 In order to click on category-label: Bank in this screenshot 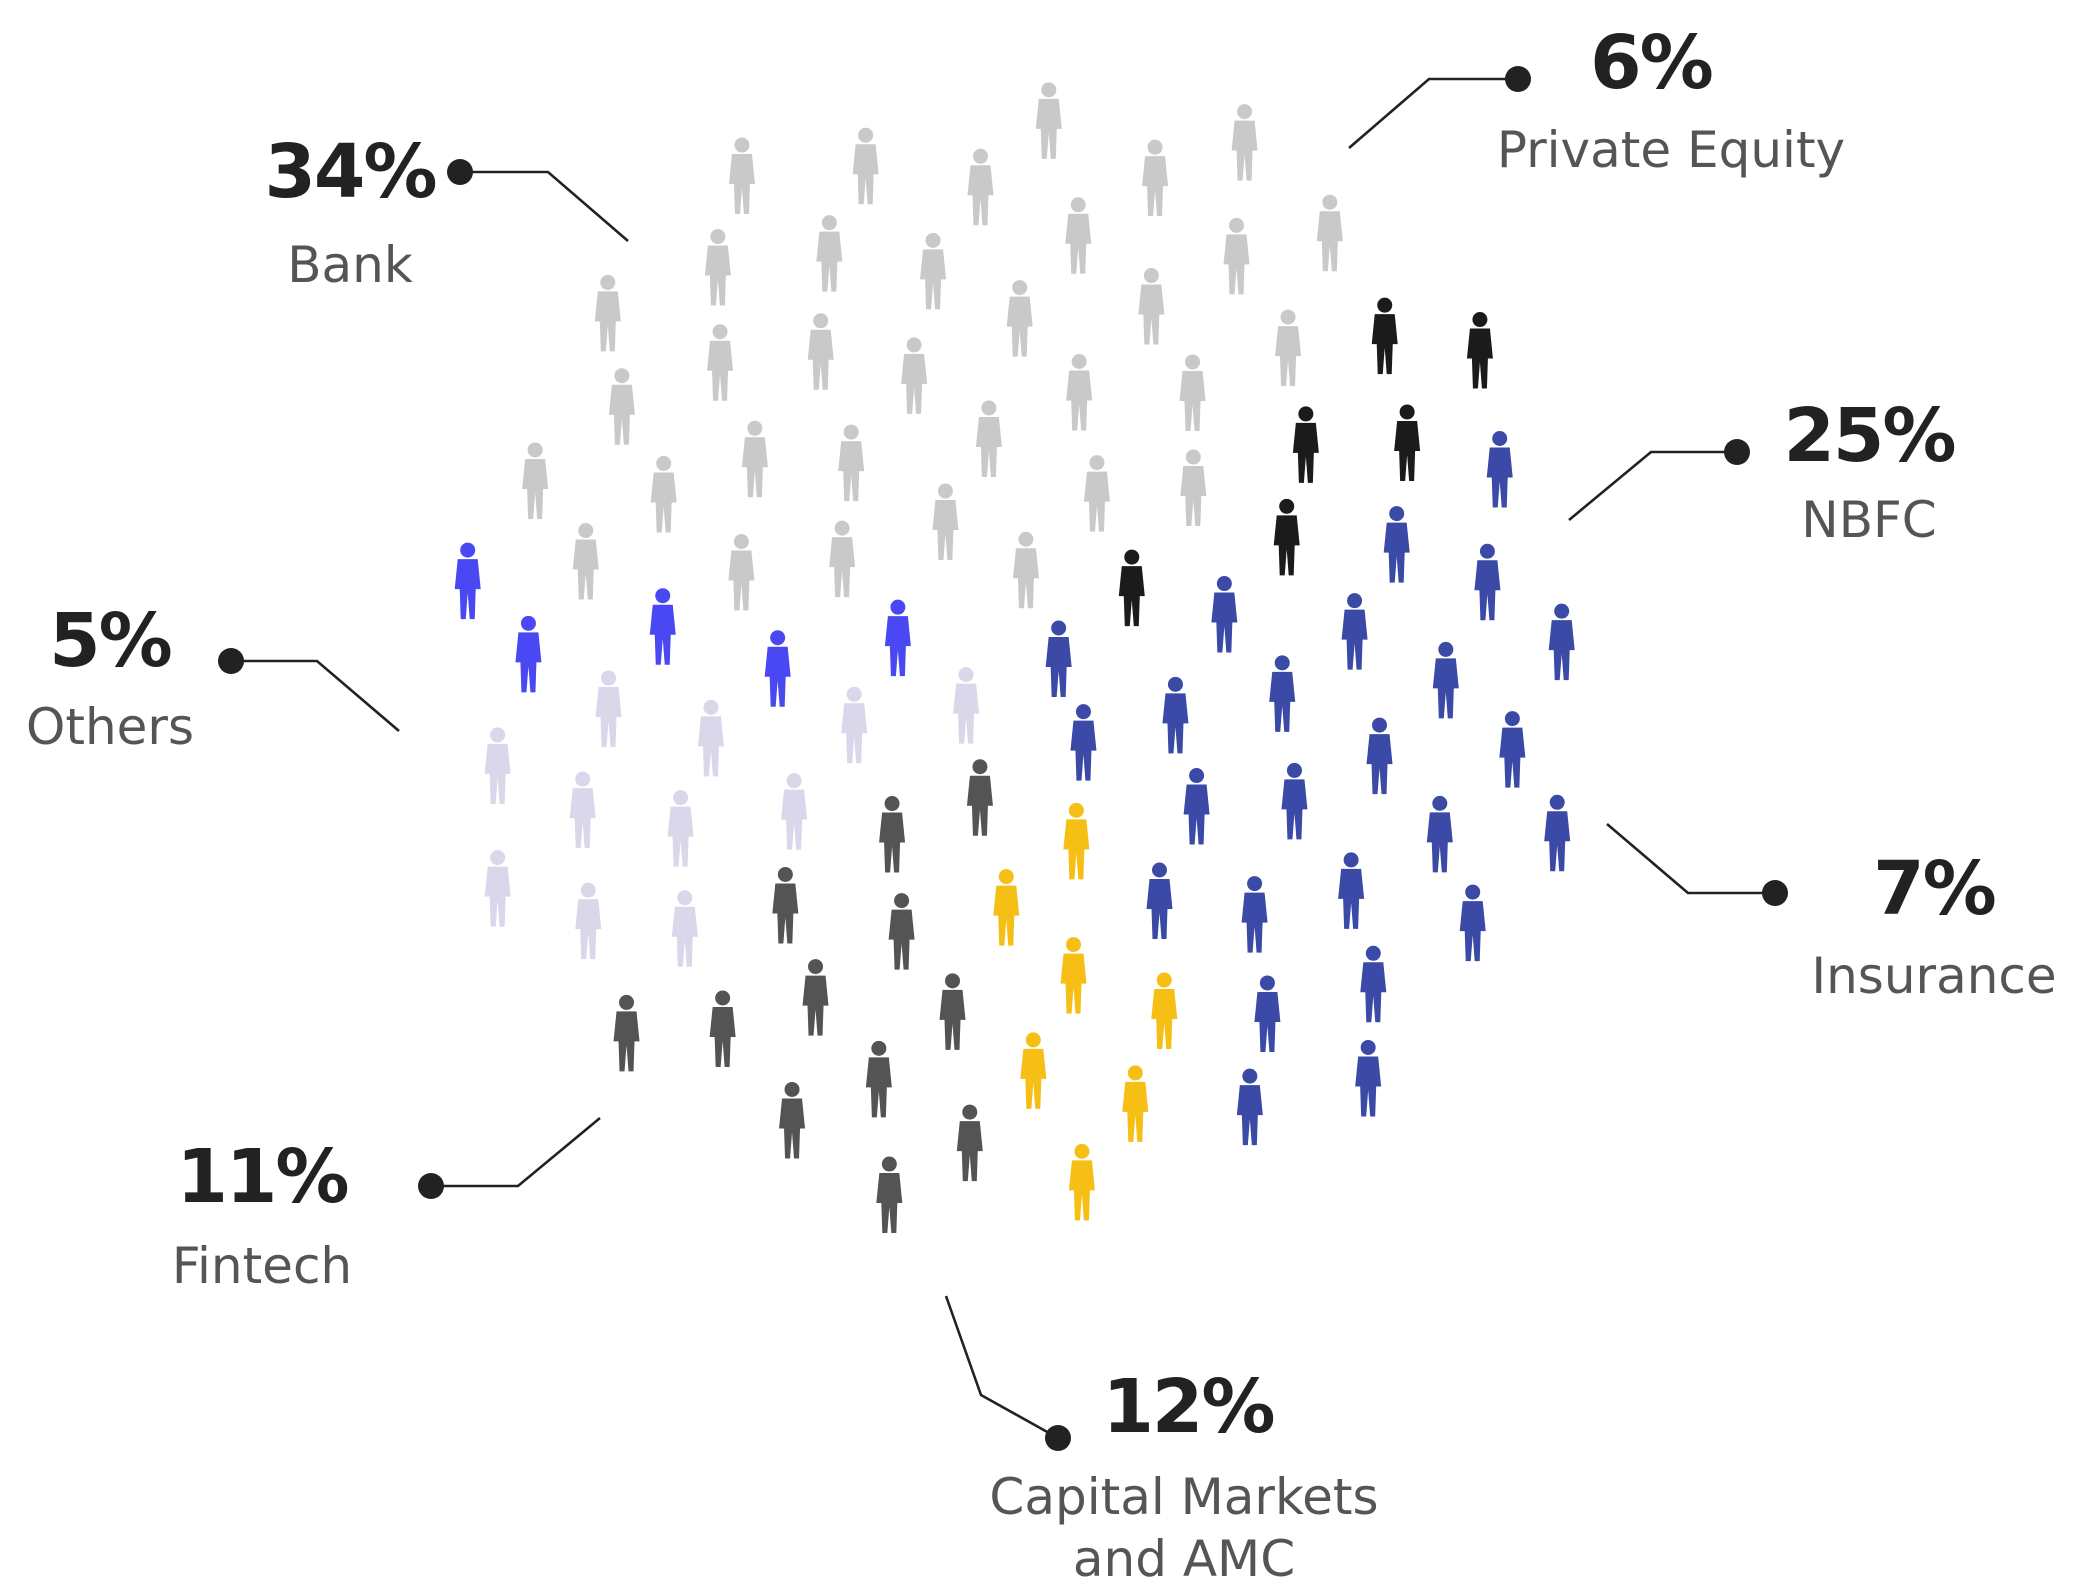, I will do `click(350, 264)`.